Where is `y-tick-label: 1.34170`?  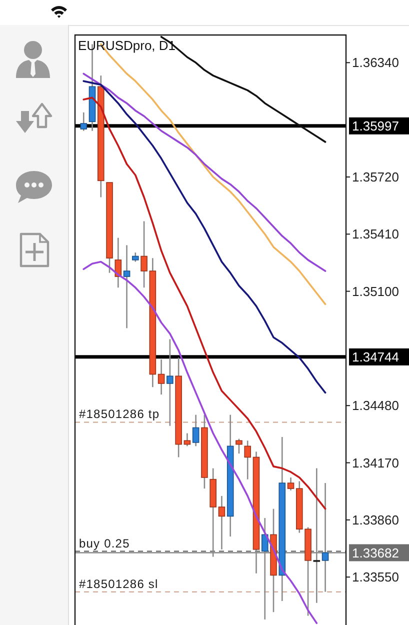 y-tick-label: 1.34170 is located at coordinates (375, 462).